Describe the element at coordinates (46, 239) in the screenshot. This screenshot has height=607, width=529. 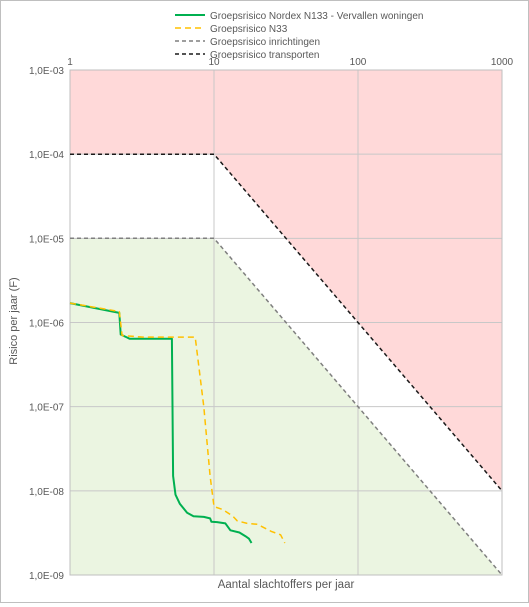
I see `y-tick-label-2: 1,0E-05` at that location.